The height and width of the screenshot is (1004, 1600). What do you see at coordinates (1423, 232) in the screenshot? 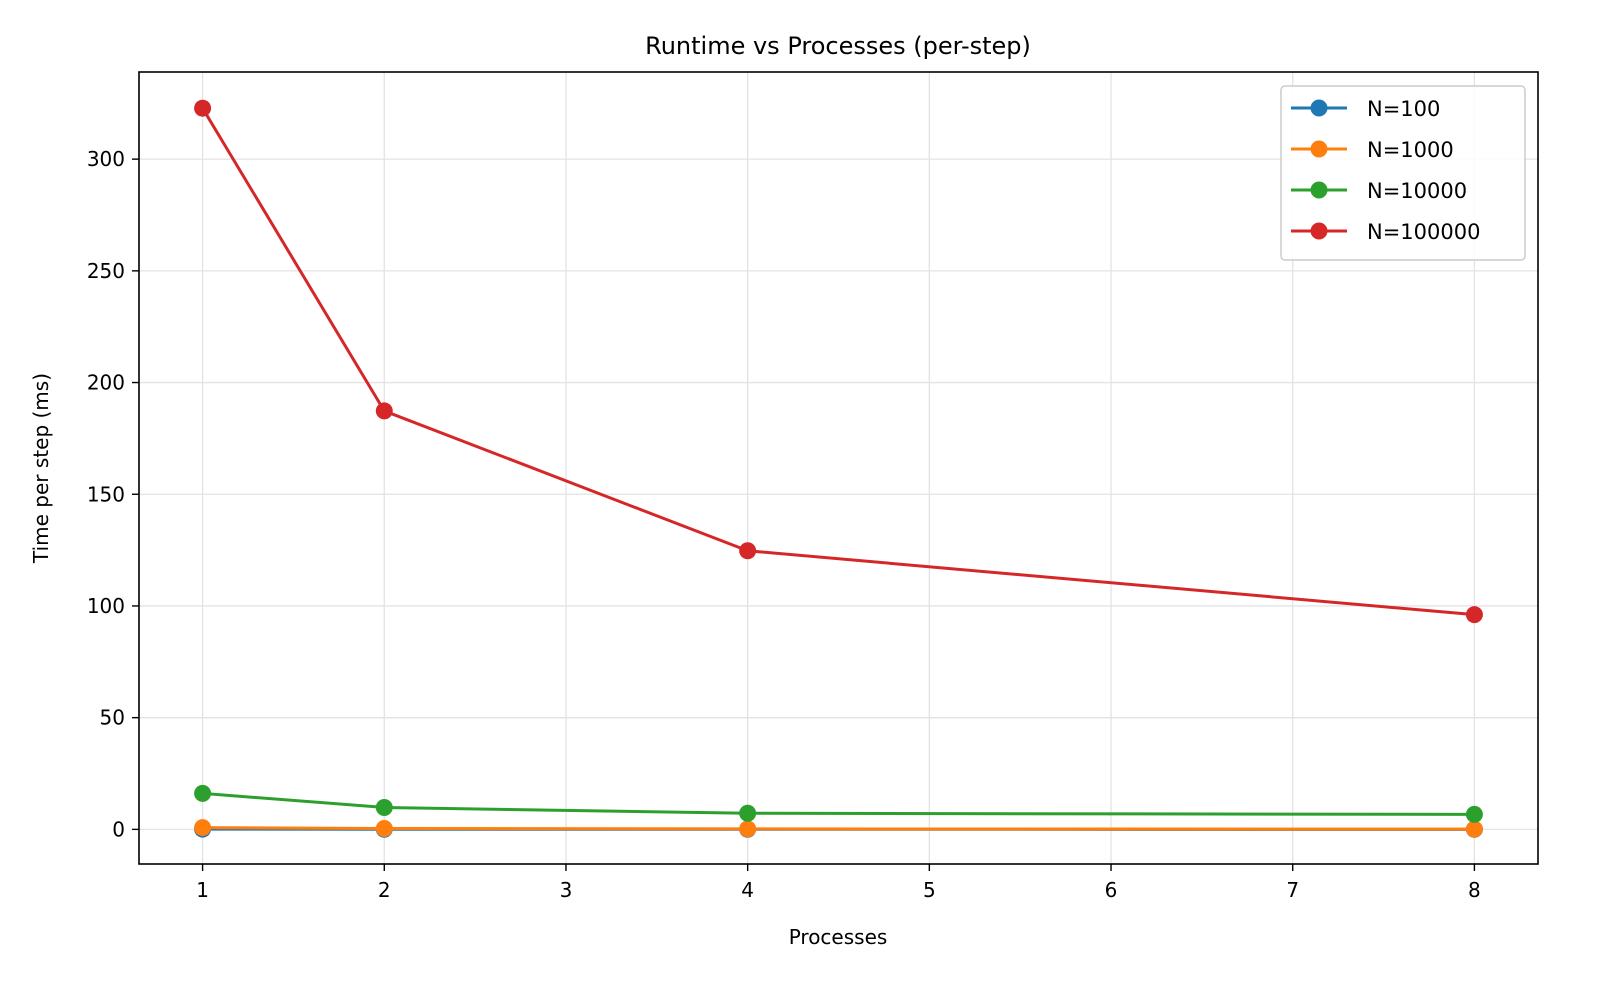
I see `legend-label: N=100000` at bounding box center [1423, 232].